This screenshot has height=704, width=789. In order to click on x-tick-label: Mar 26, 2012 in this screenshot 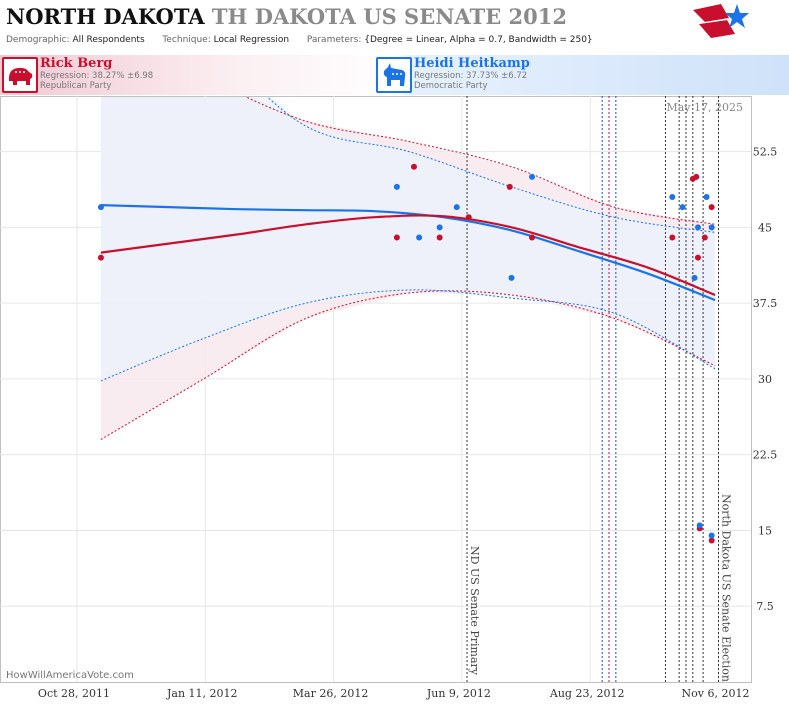, I will do `click(331, 693)`.